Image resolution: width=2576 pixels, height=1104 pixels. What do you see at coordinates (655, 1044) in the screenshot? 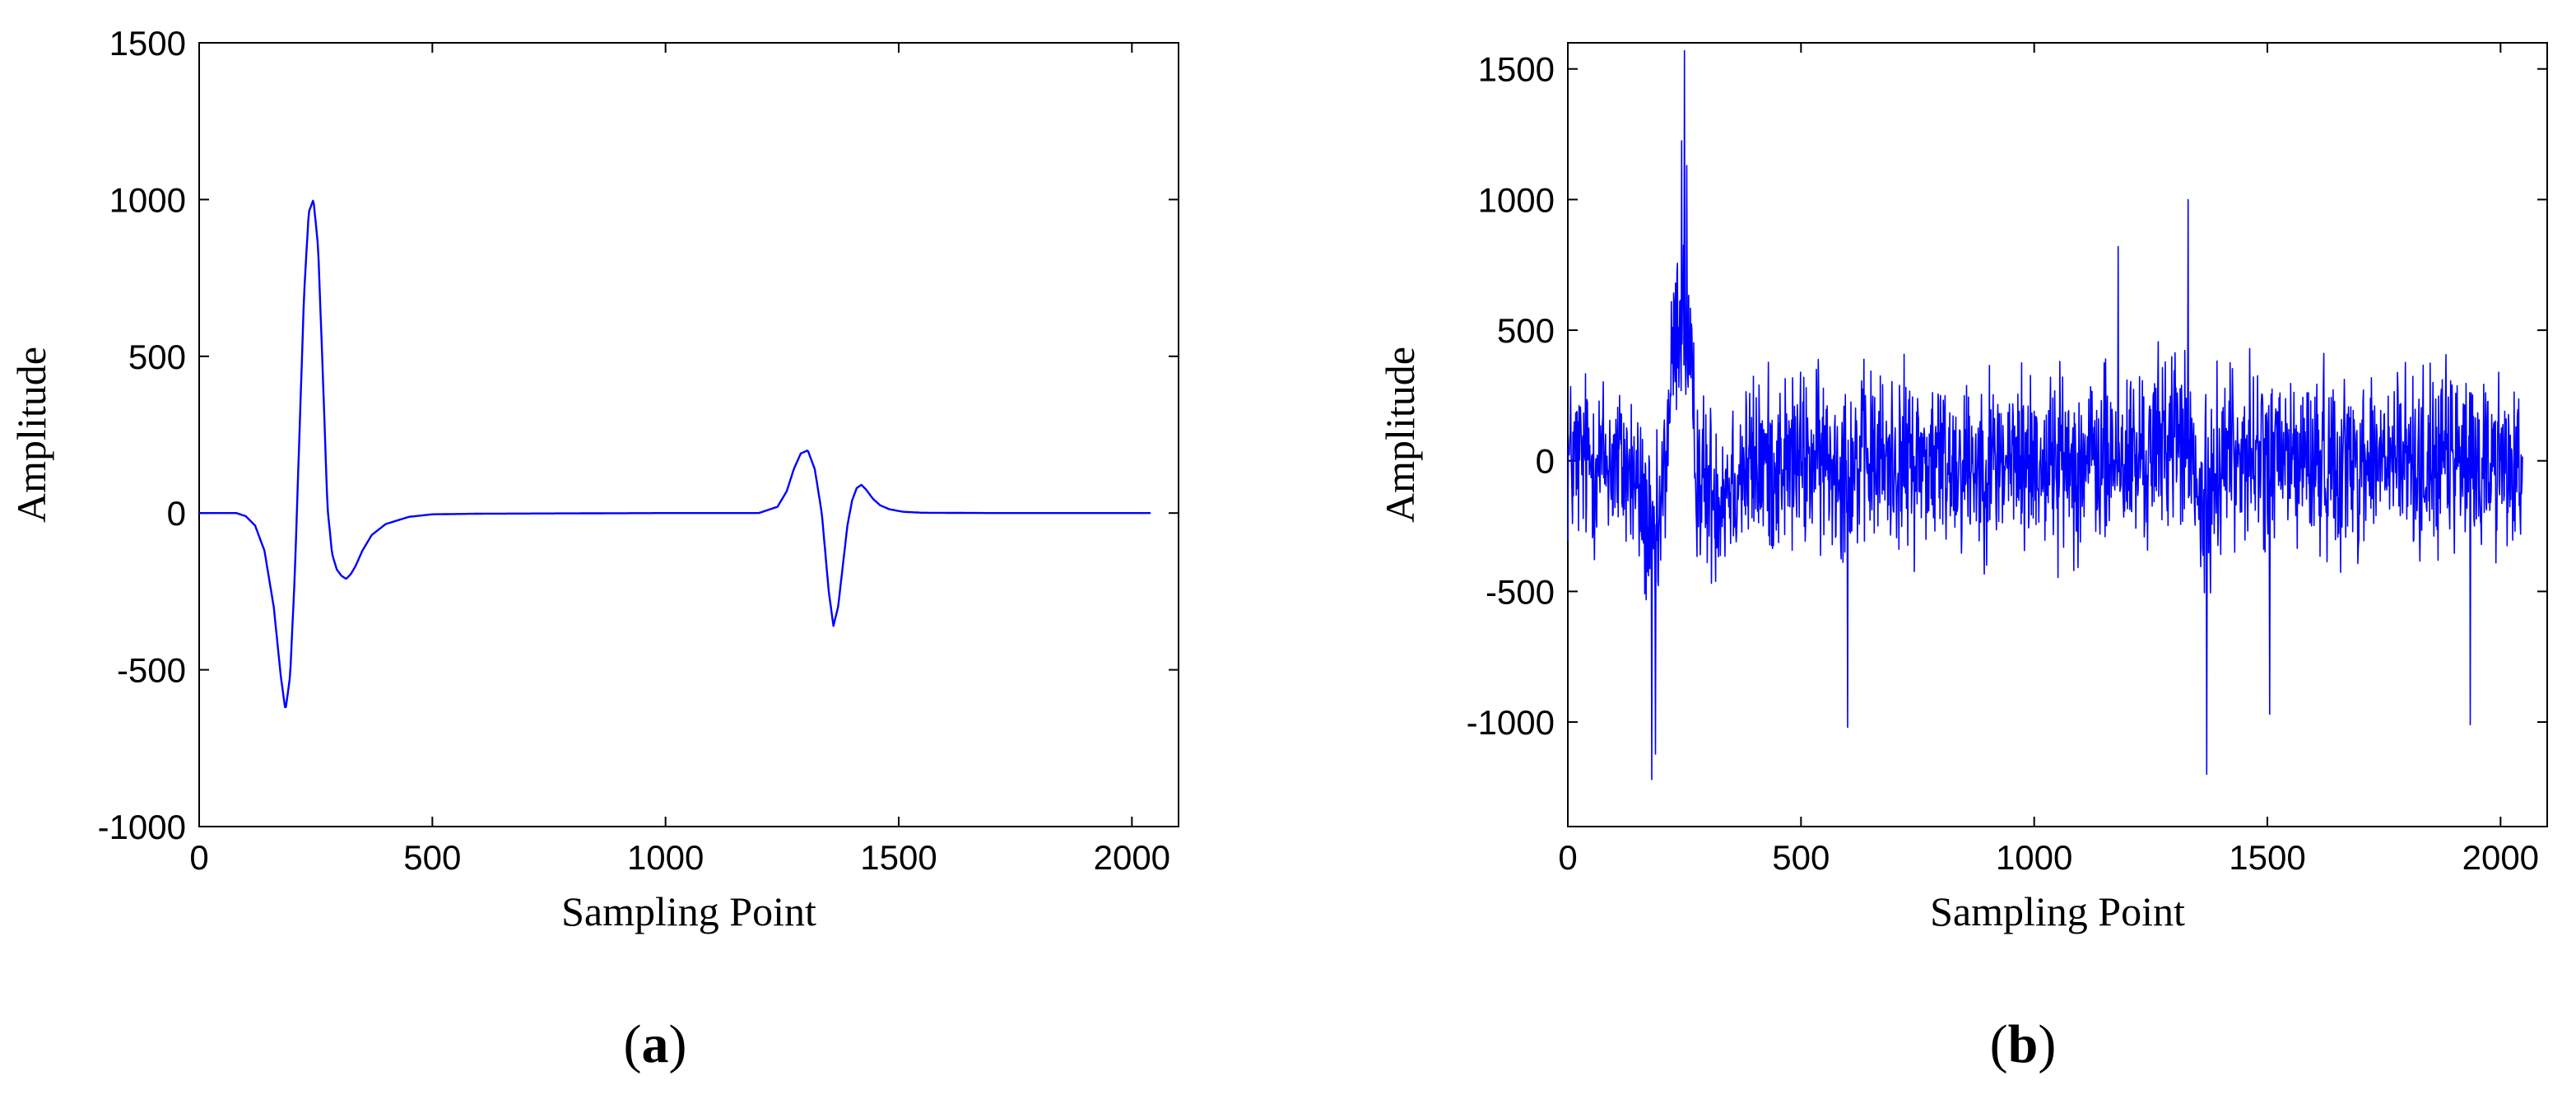
I see `panel-label: (a)` at bounding box center [655, 1044].